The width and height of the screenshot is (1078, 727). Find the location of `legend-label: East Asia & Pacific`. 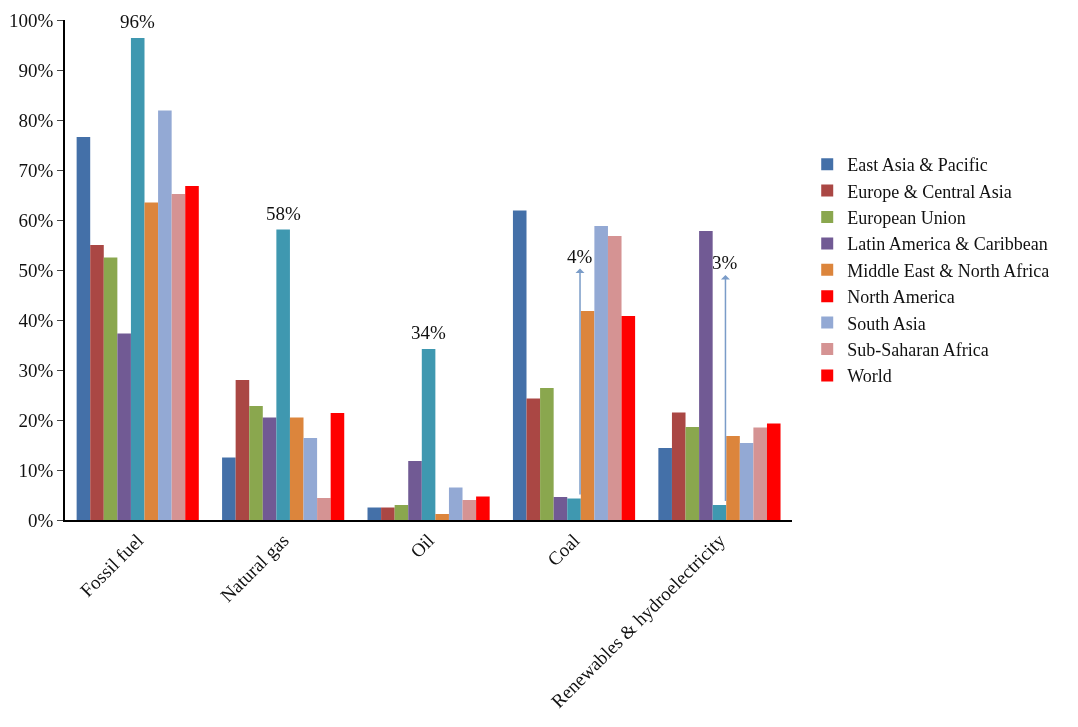

legend-label: East Asia & Pacific is located at coordinates (917, 165).